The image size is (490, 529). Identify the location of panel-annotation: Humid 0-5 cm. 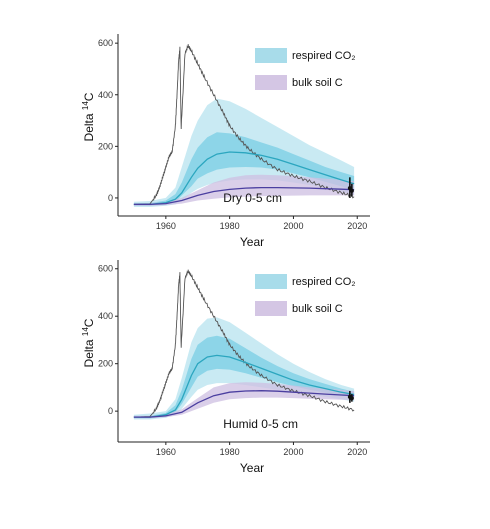
(260, 424).